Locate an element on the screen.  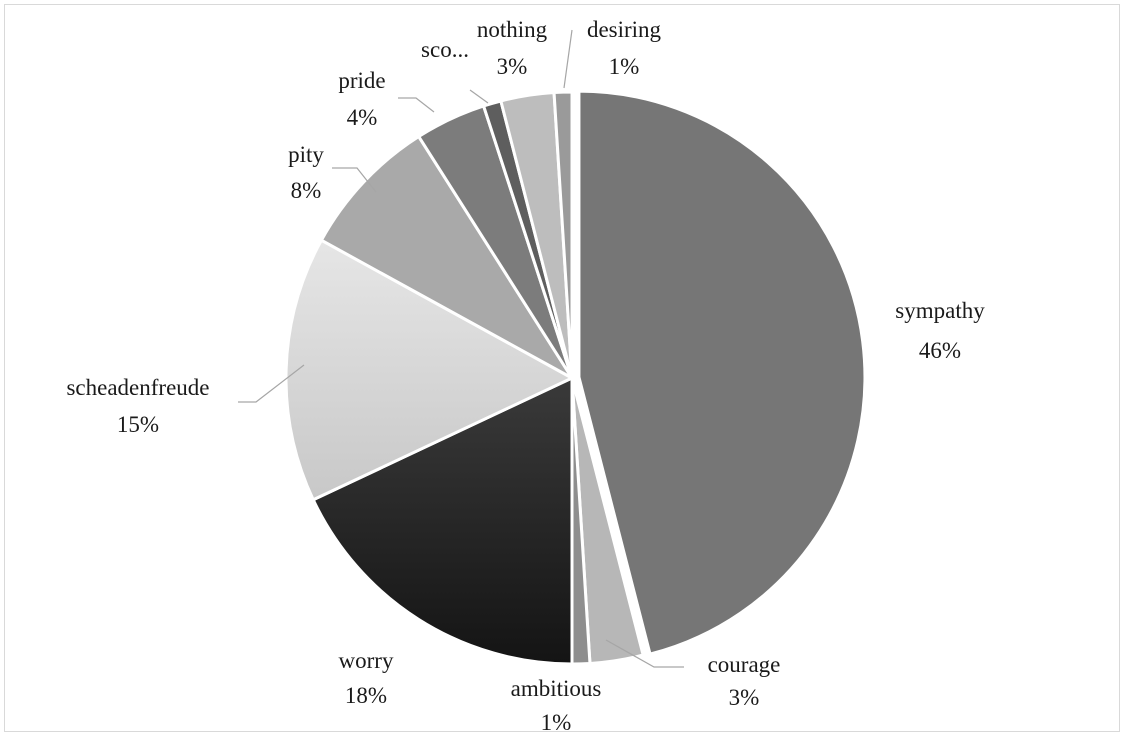
slice-percent-ambitious: 1% is located at coordinates (556, 722).